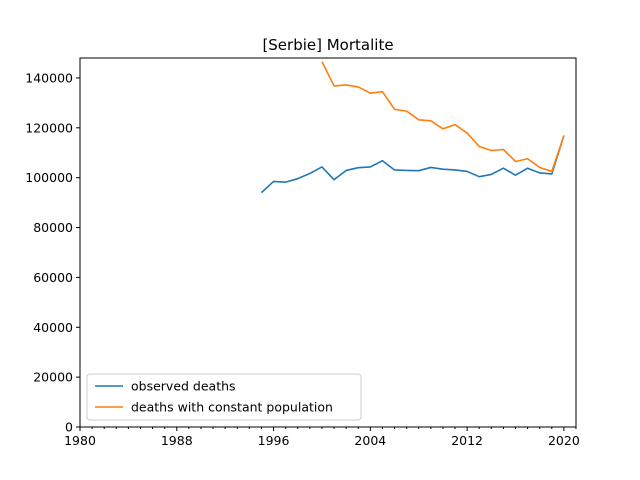 The height and width of the screenshot is (480, 640). I want to click on series-layer, so click(412, 127).